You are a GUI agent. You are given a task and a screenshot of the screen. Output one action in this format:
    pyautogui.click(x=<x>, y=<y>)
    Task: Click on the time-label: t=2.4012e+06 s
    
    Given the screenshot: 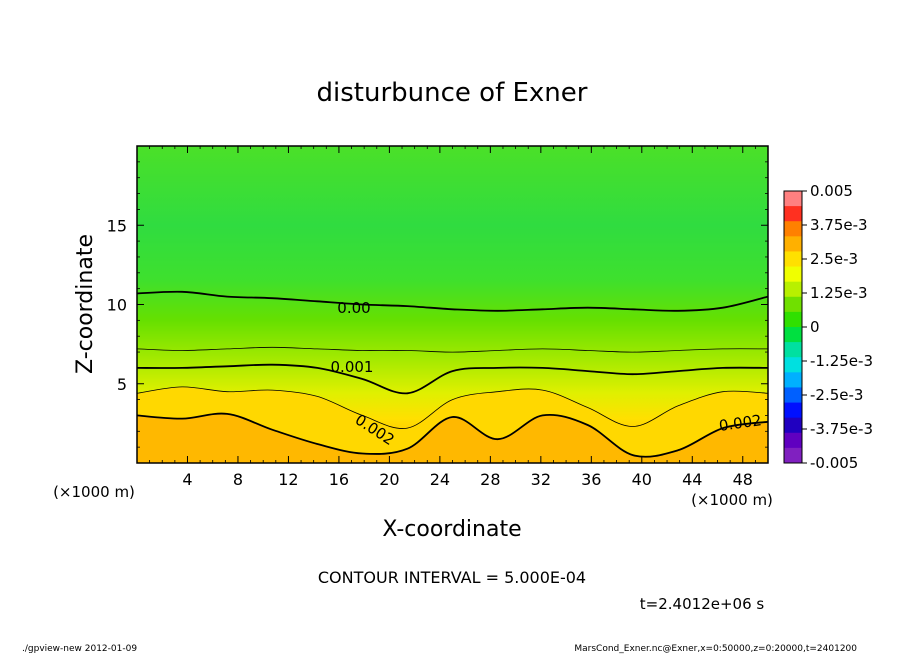 What is the action you would take?
    pyautogui.click(x=702, y=604)
    